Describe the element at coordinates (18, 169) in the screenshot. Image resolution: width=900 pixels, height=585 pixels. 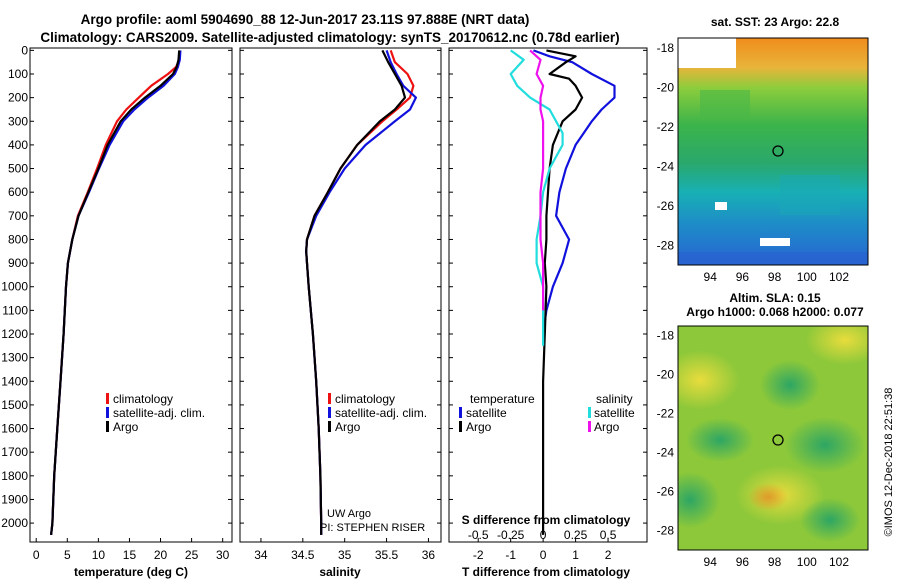
I see `depth-tick-label: 500` at that location.